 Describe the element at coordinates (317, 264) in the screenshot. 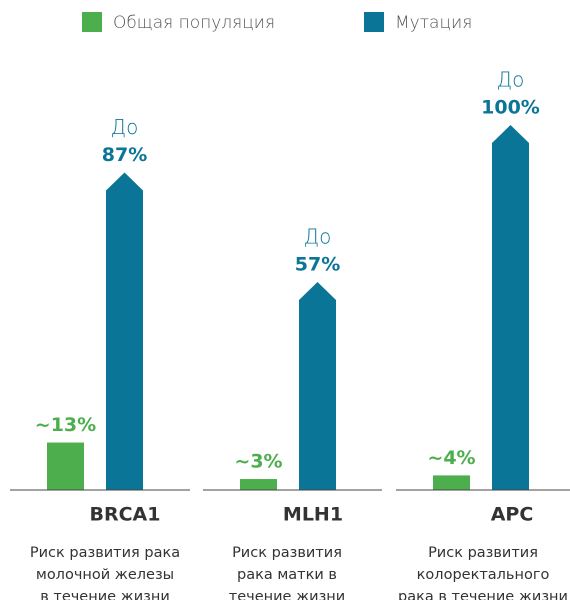

I see `value-label: 57%` at that location.